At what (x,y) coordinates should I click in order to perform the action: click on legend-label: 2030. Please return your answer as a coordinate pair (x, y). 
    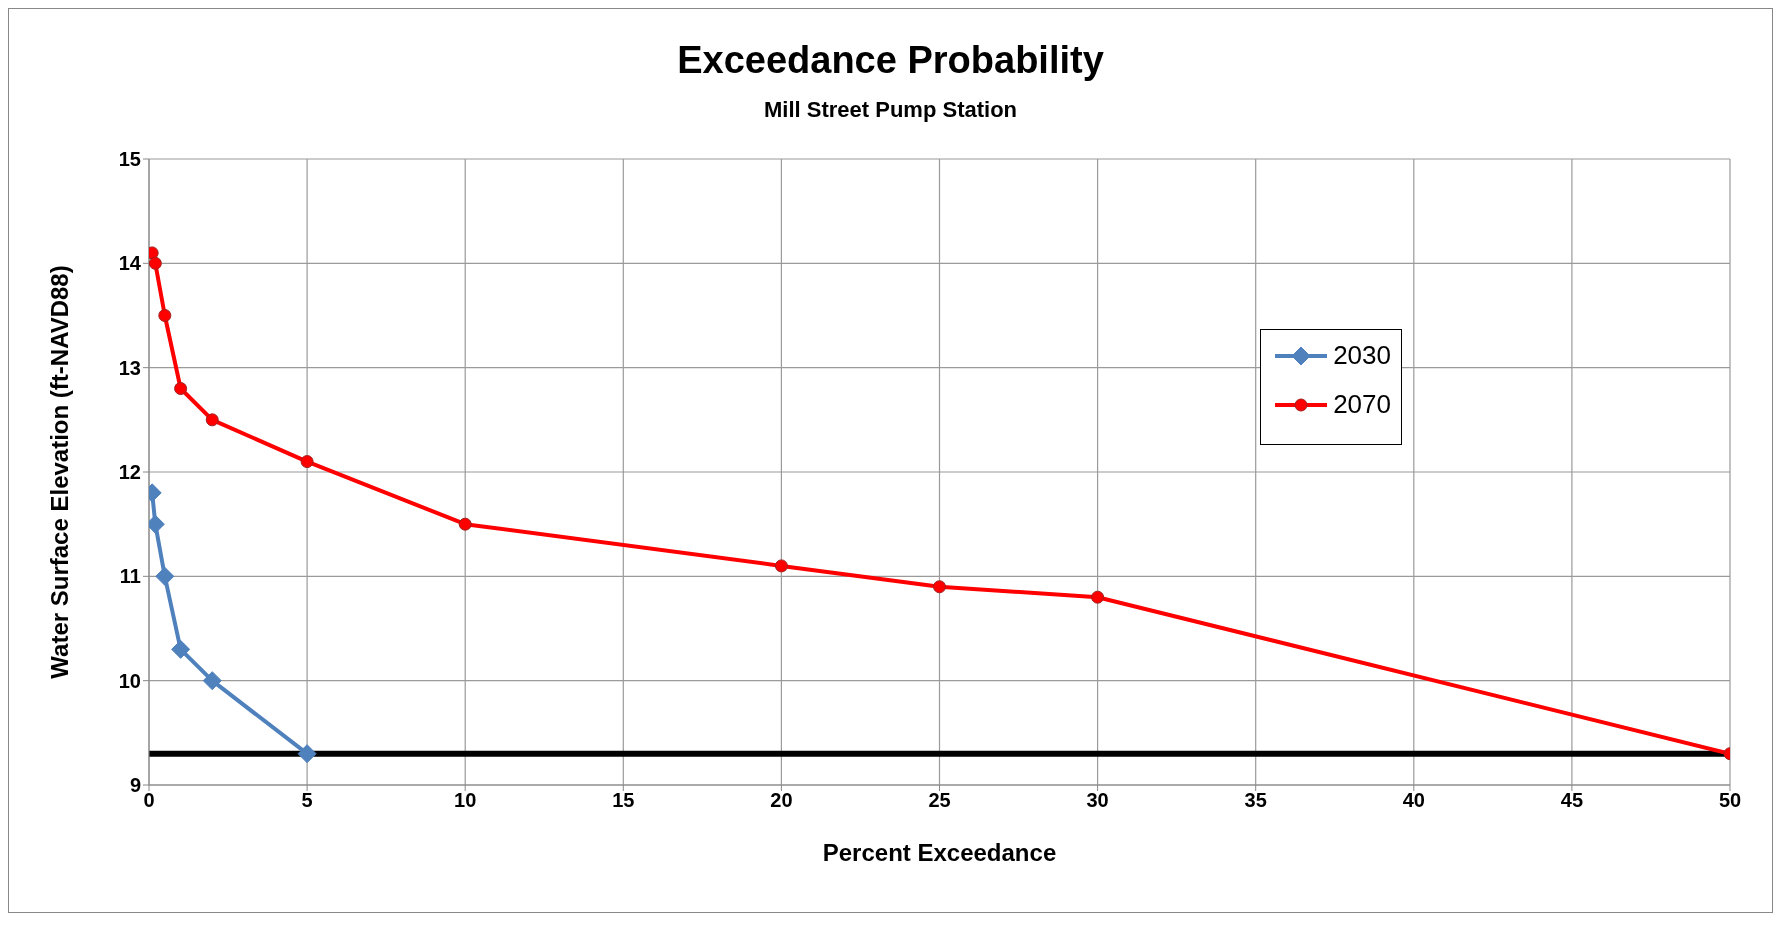
    Looking at the image, I should click on (1362, 355).